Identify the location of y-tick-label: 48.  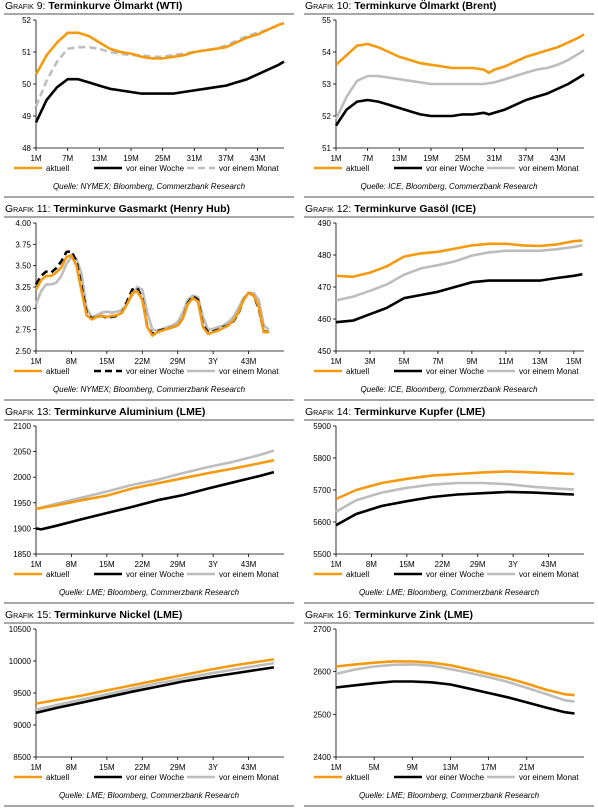
(26, 148).